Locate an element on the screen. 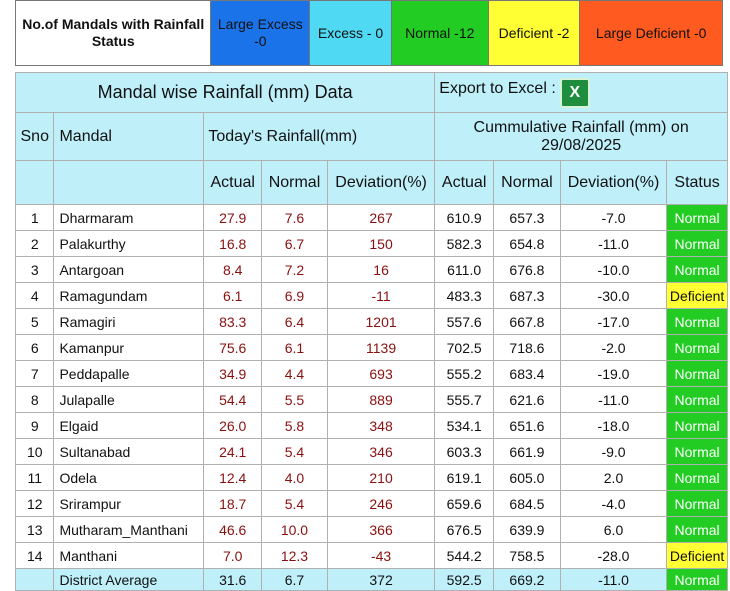 The image size is (730, 591). today-actual-cell: 24.1 is located at coordinates (233, 451).